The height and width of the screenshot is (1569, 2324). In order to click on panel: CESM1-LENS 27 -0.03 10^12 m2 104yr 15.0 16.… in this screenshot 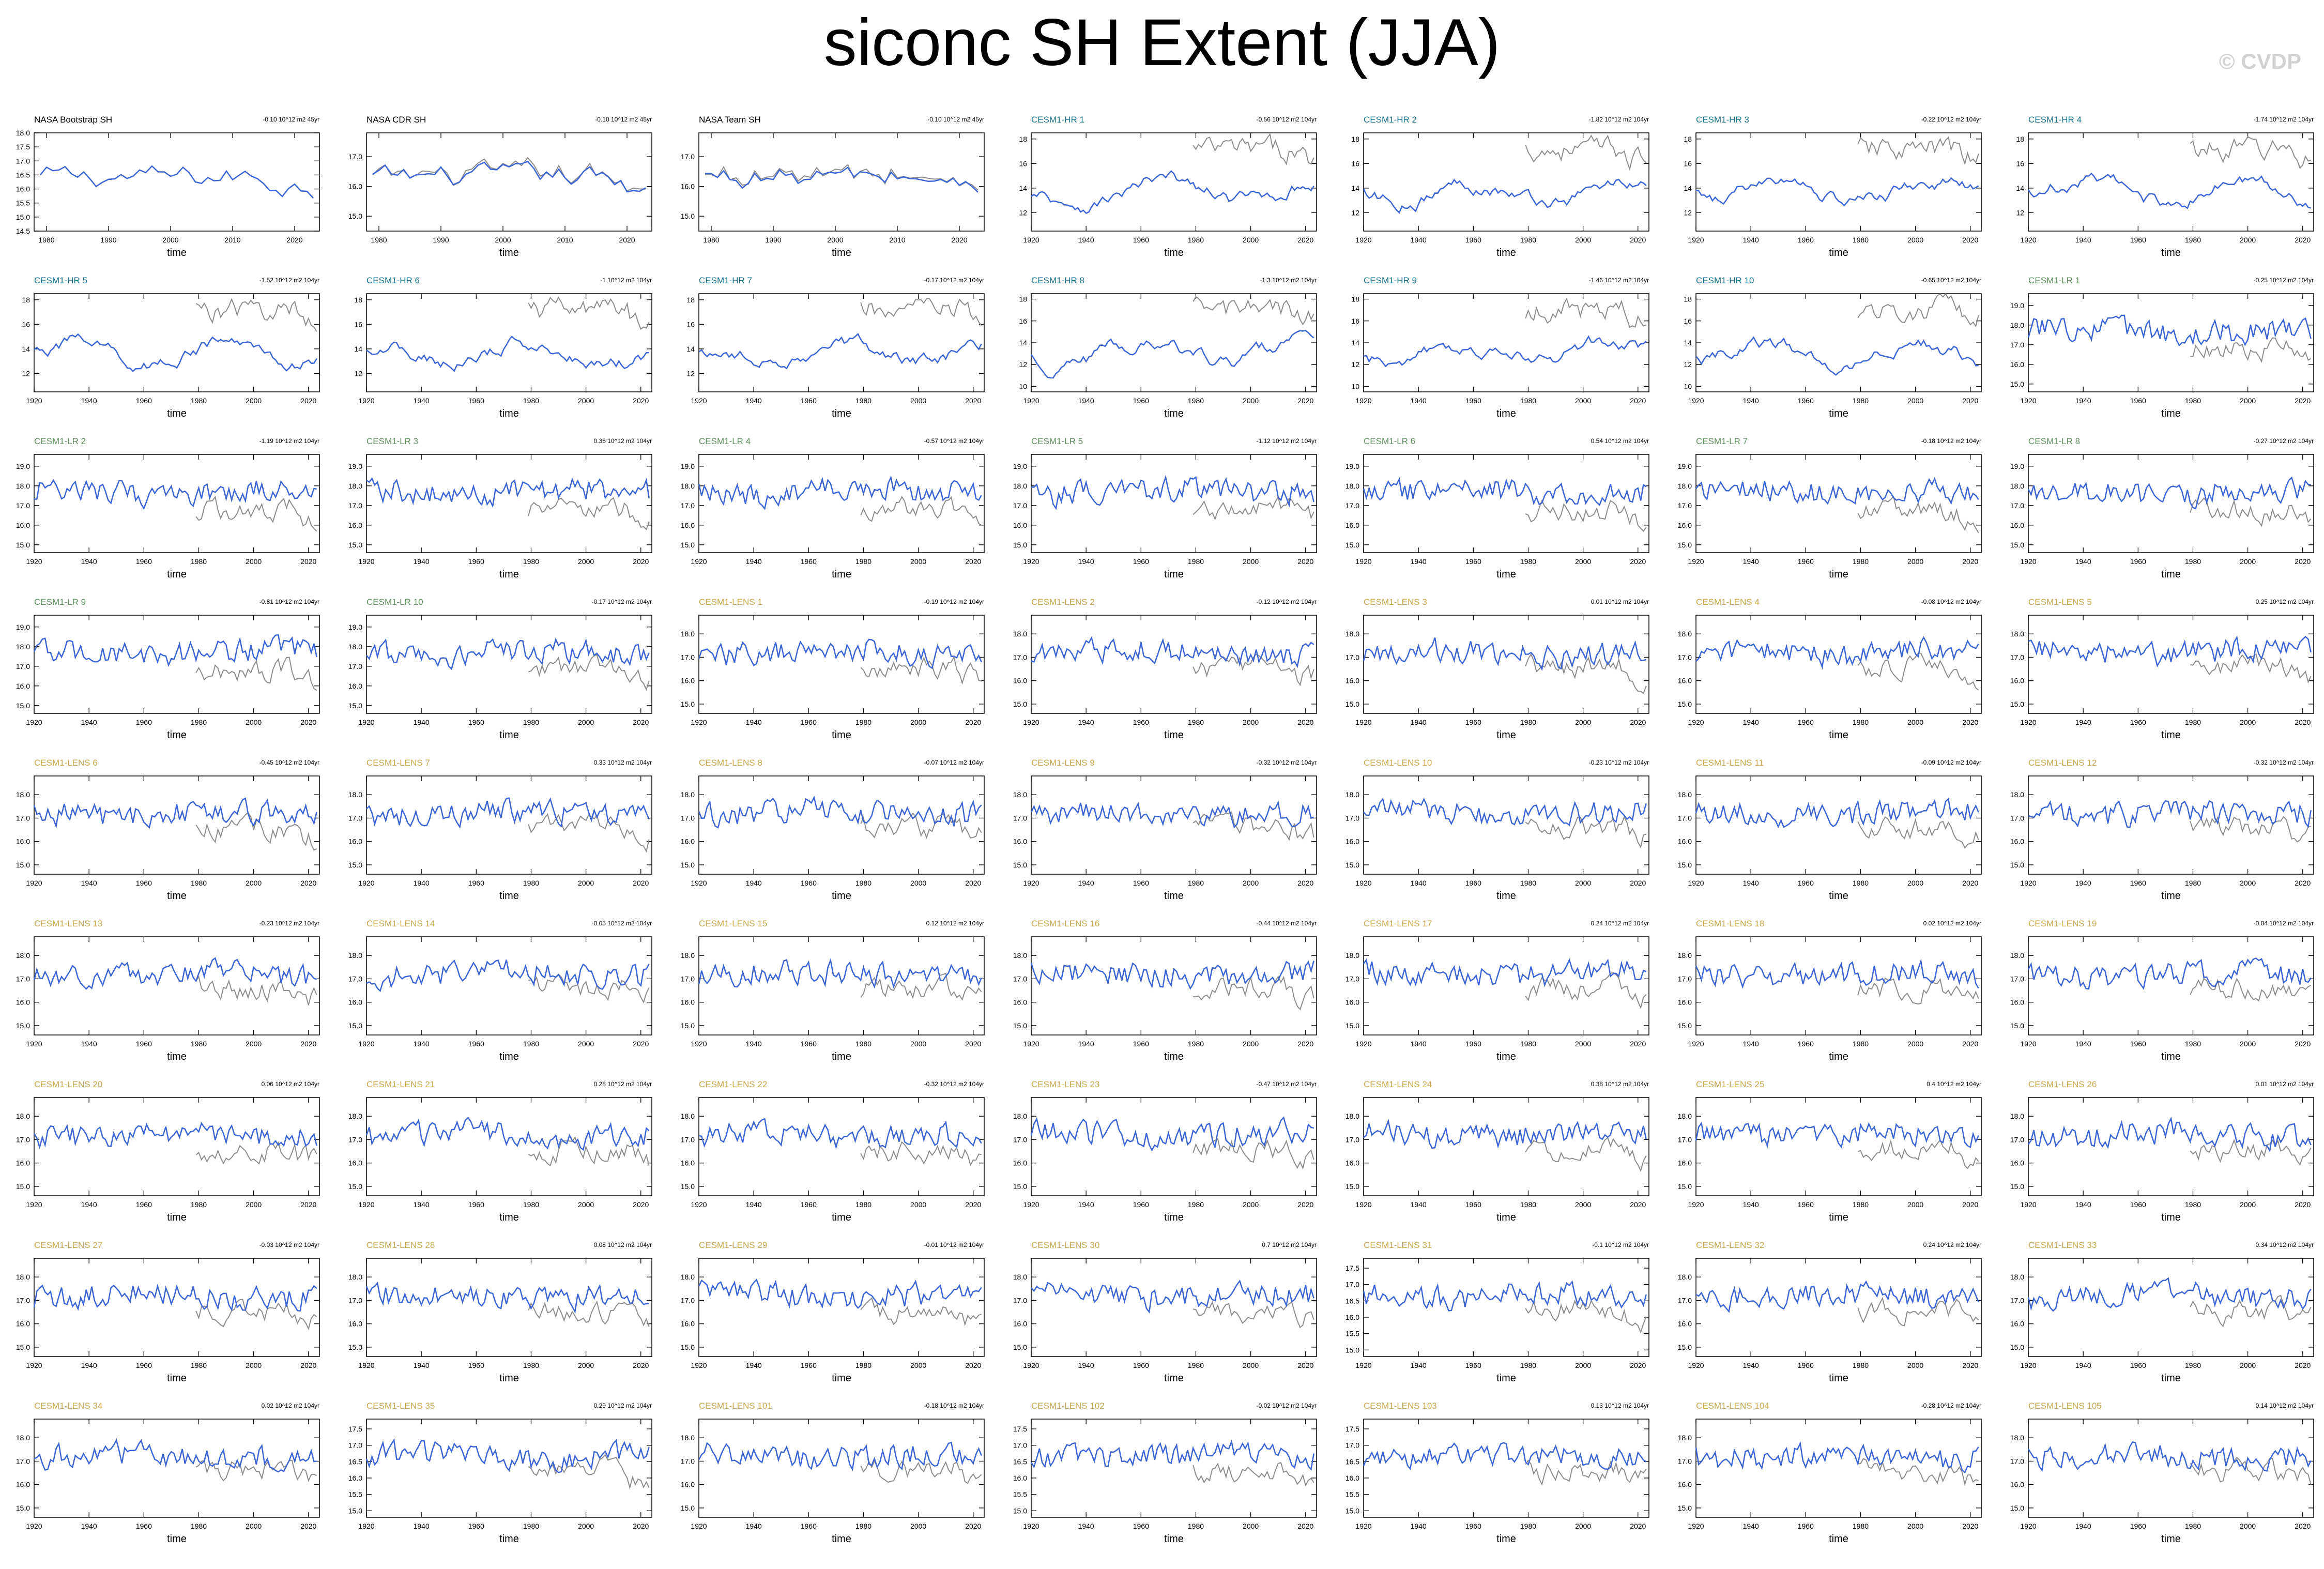, I will do `click(168, 1312)`.